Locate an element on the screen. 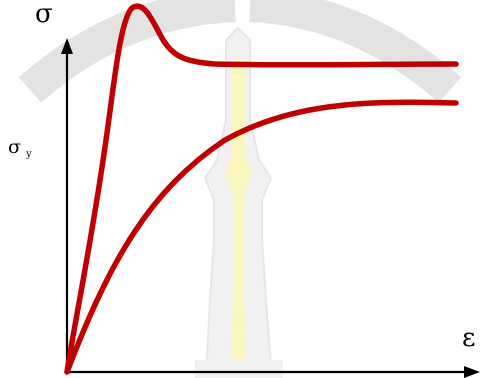  yield-stress-symbol: σ is located at coordinates (14, 147).